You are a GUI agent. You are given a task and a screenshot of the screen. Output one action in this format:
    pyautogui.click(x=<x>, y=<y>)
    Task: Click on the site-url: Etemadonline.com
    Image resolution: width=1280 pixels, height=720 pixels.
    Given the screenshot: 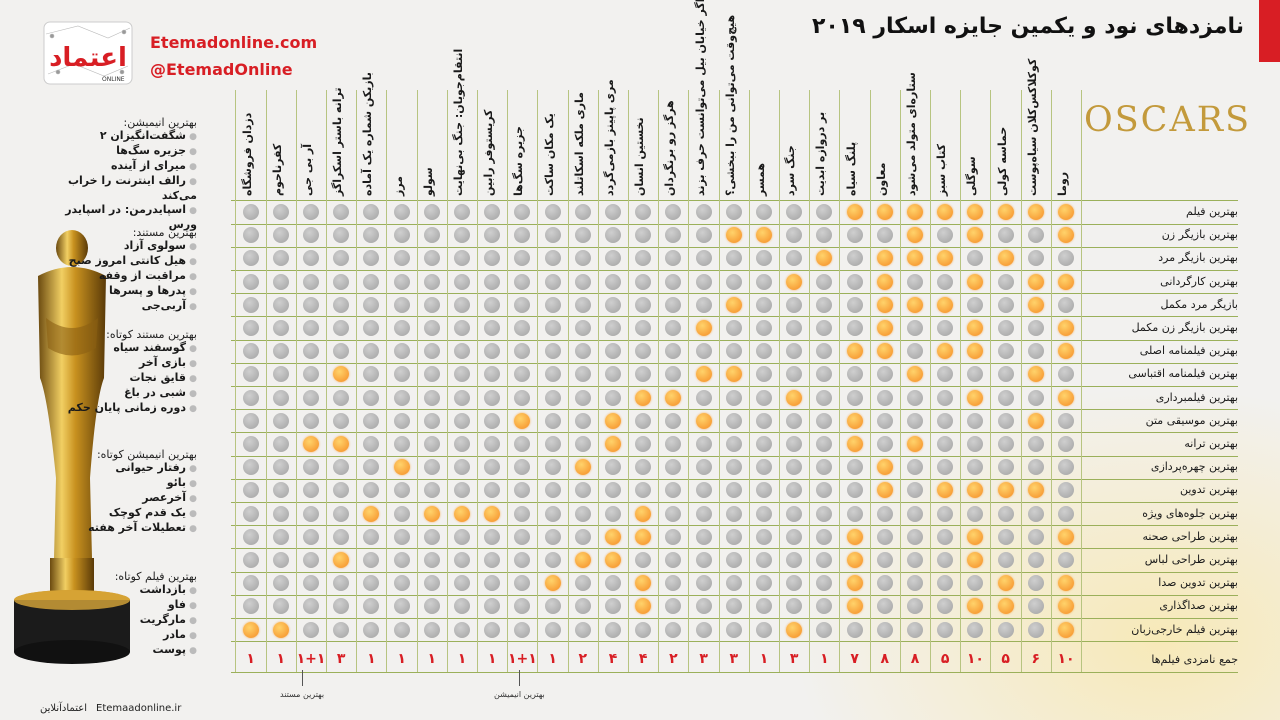 What is the action you would take?
    pyautogui.click(x=234, y=42)
    